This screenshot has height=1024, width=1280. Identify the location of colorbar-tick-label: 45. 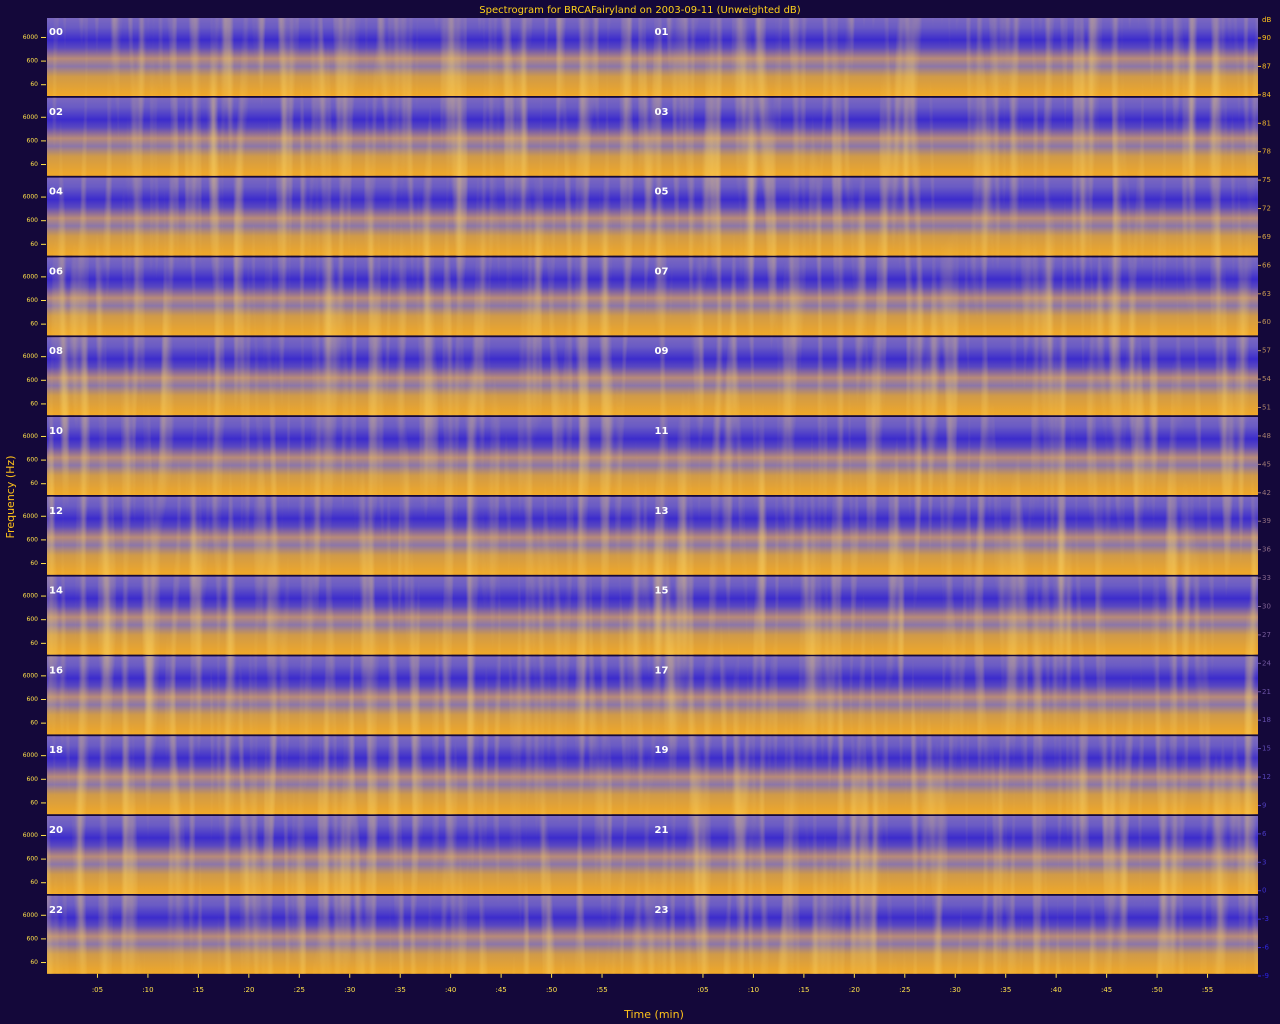
(1266, 464).